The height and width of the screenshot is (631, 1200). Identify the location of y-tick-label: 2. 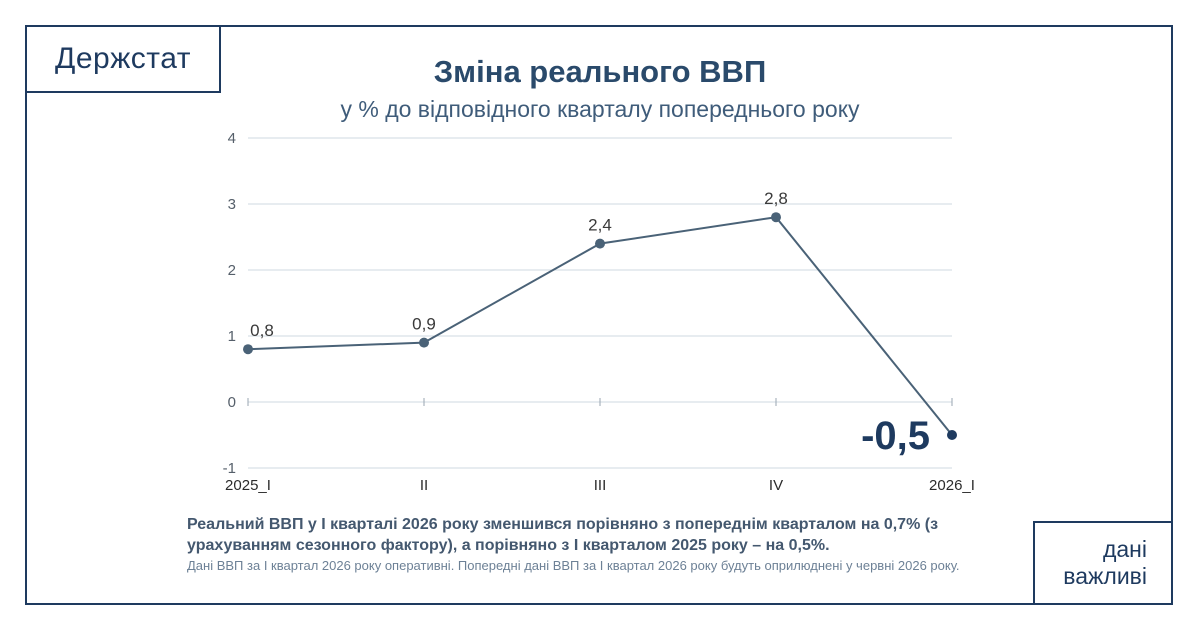
(232, 270).